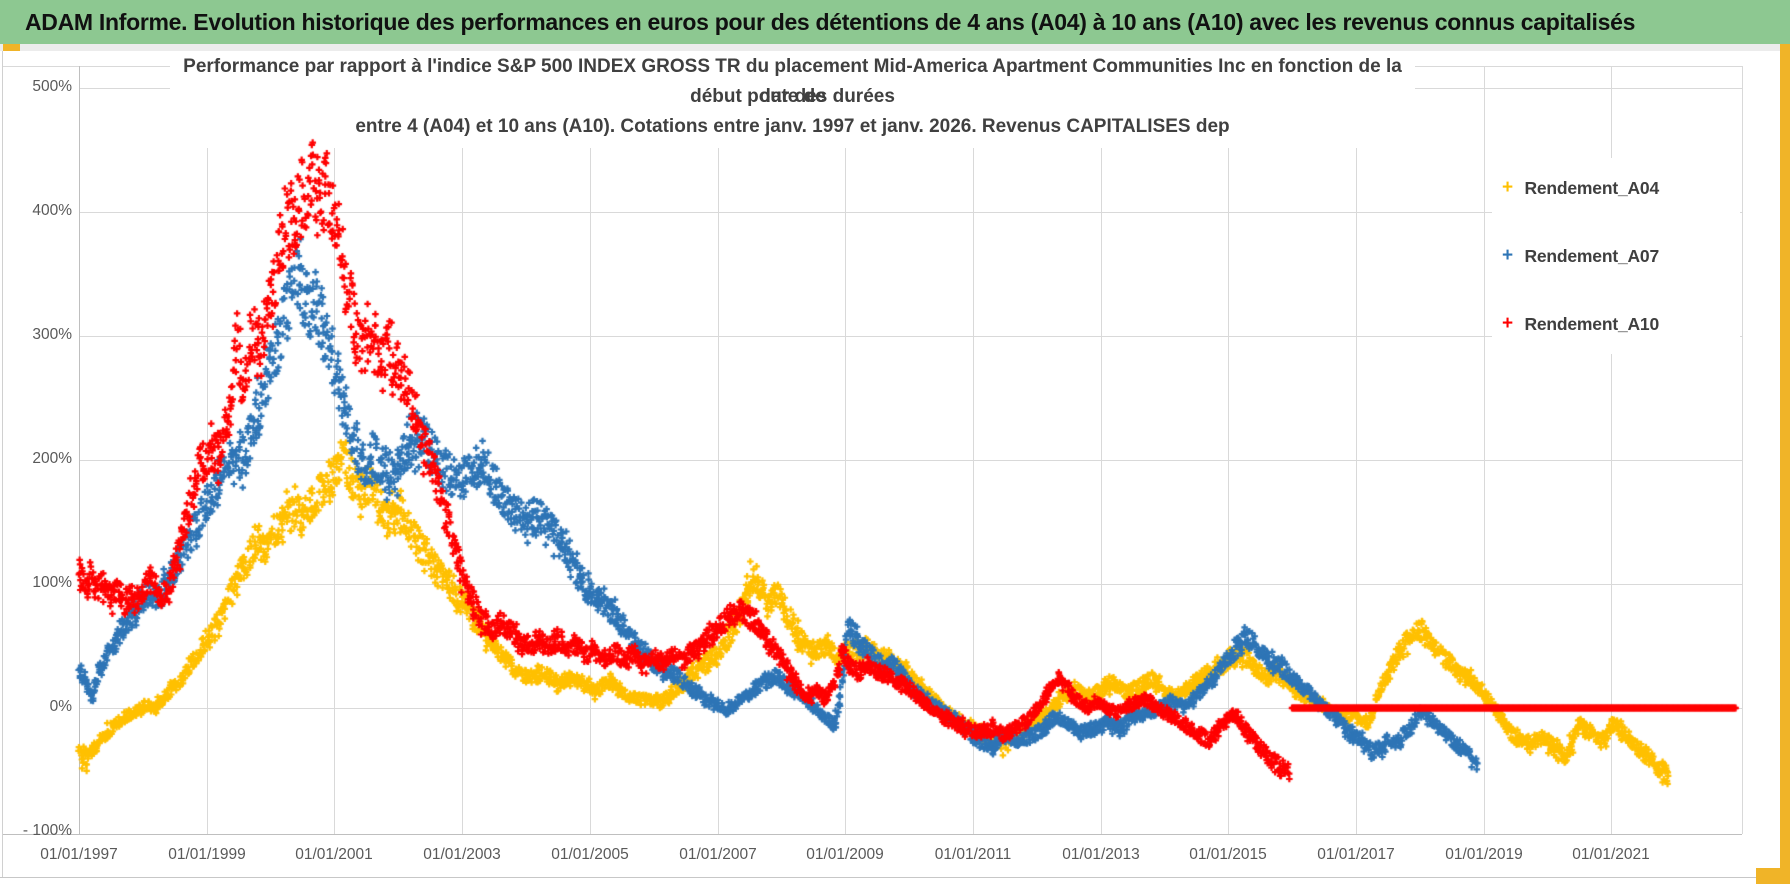  I want to click on x-axis-tick-label: 01/01/2013, so click(1101, 854).